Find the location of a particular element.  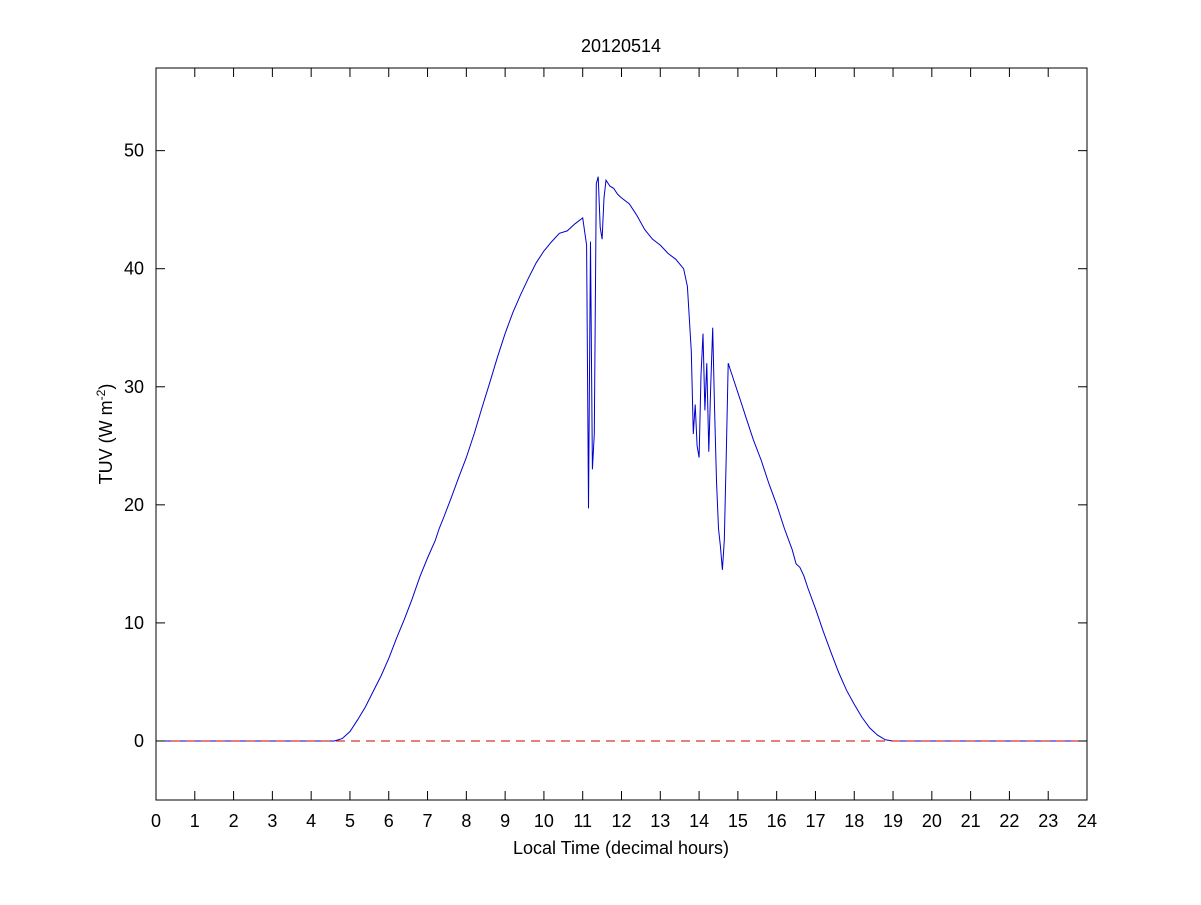

x-tick-label: 8 is located at coordinates (466, 821).